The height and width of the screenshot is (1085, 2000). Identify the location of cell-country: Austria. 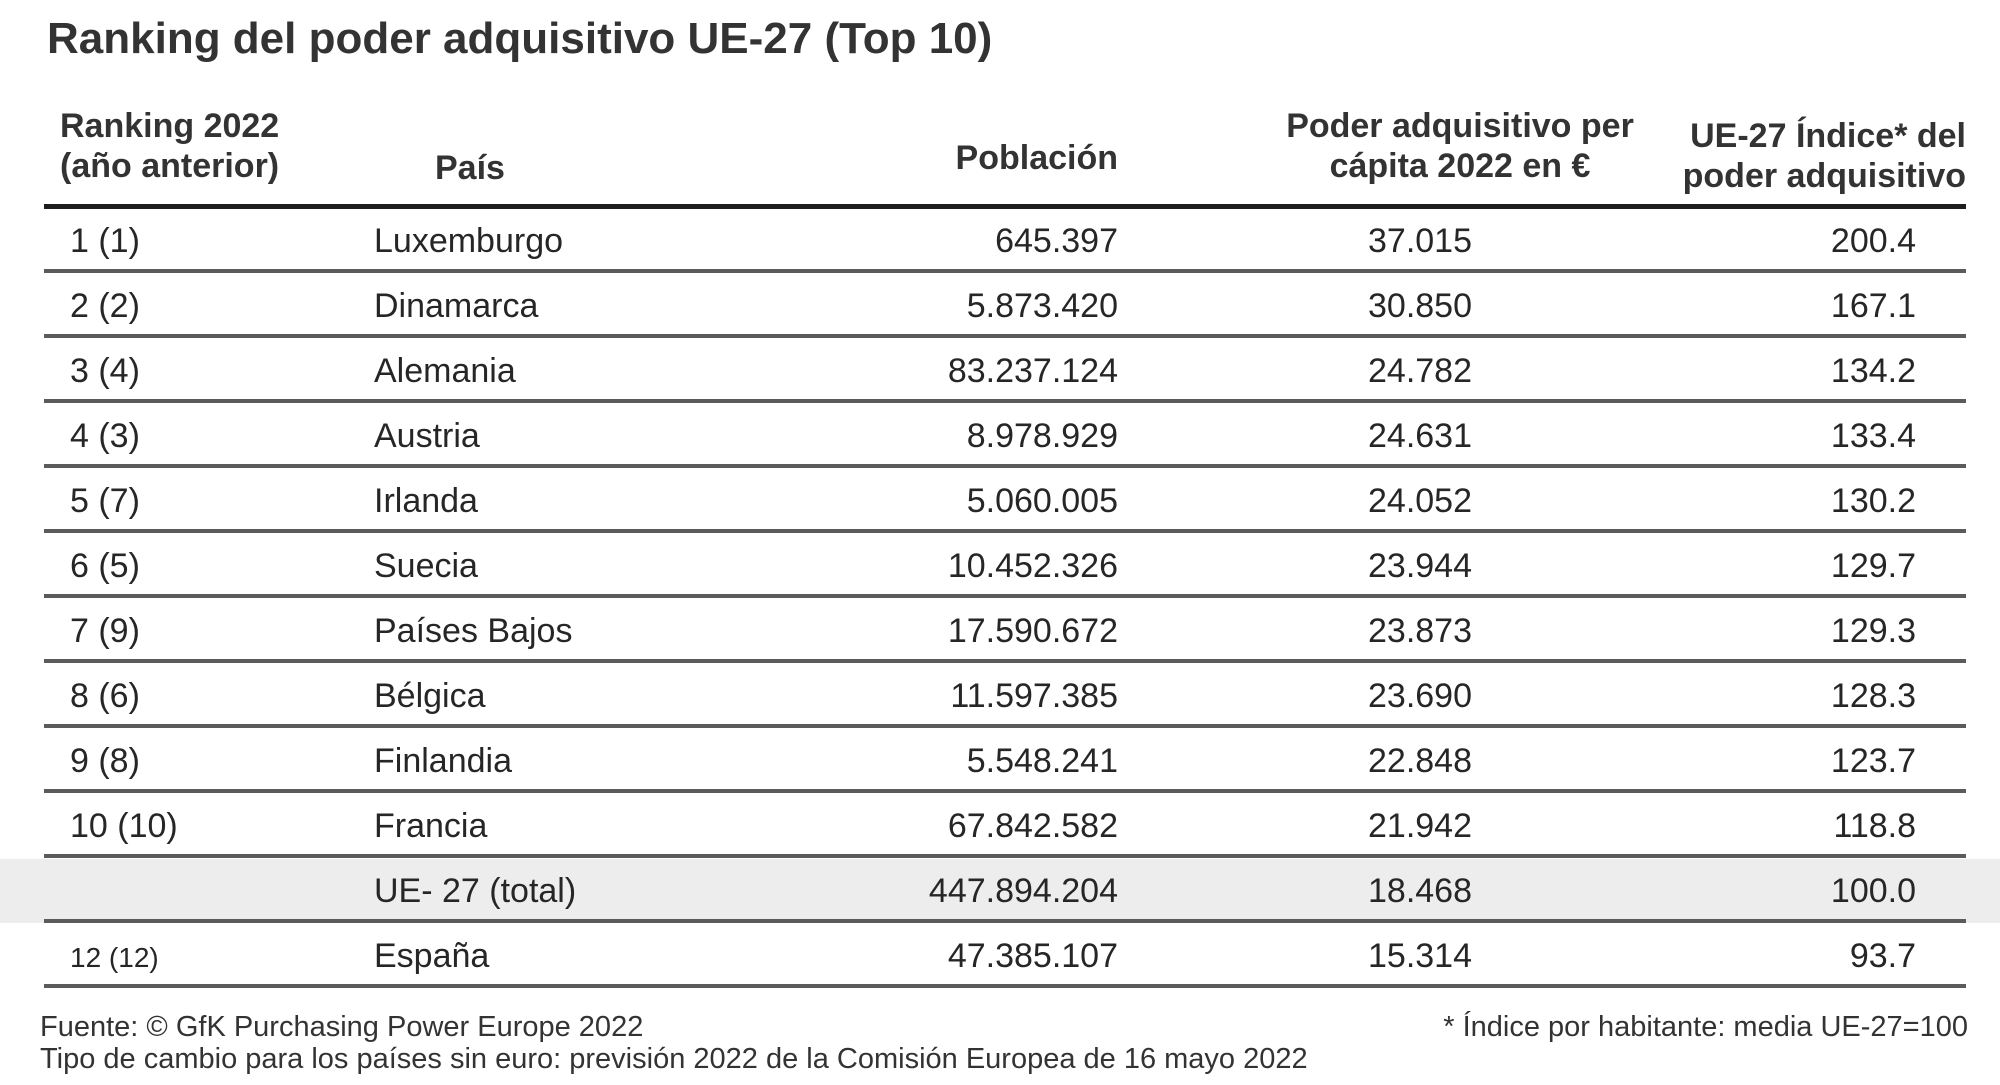
(427, 436).